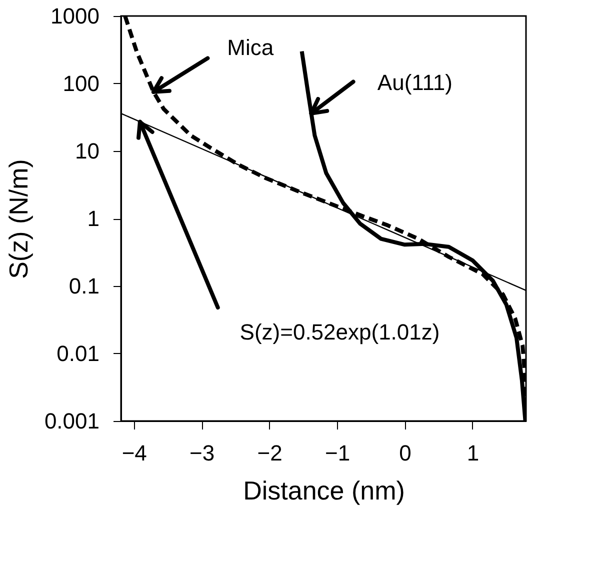  Describe the element at coordinates (414, 83) in the screenshot. I see `annotation: Au(111)` at that location.